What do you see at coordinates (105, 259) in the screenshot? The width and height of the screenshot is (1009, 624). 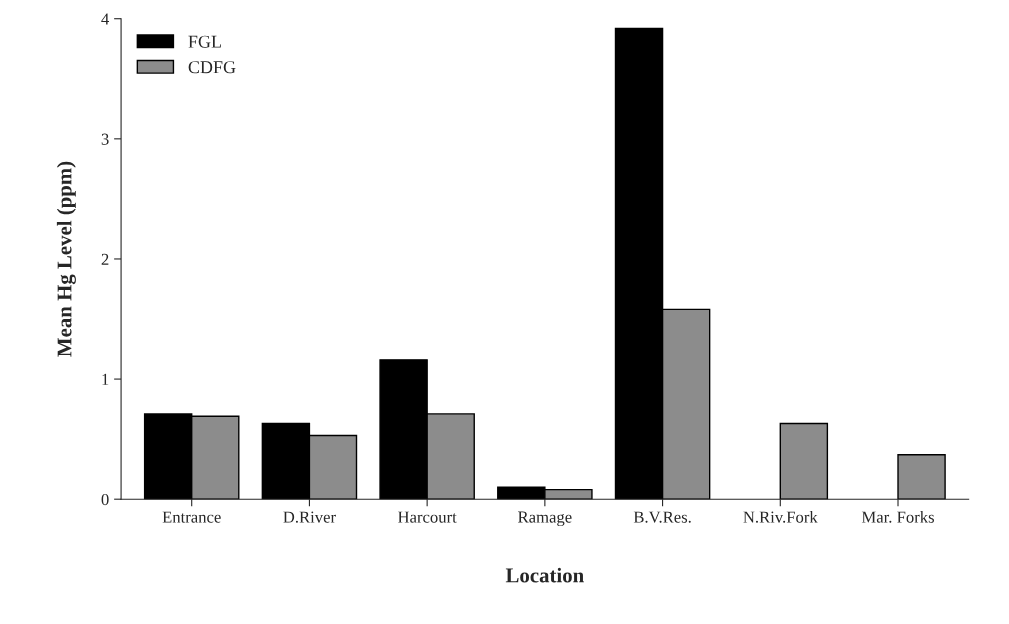 I see `y-tick-label: 2` at bounding box center [105, 259].